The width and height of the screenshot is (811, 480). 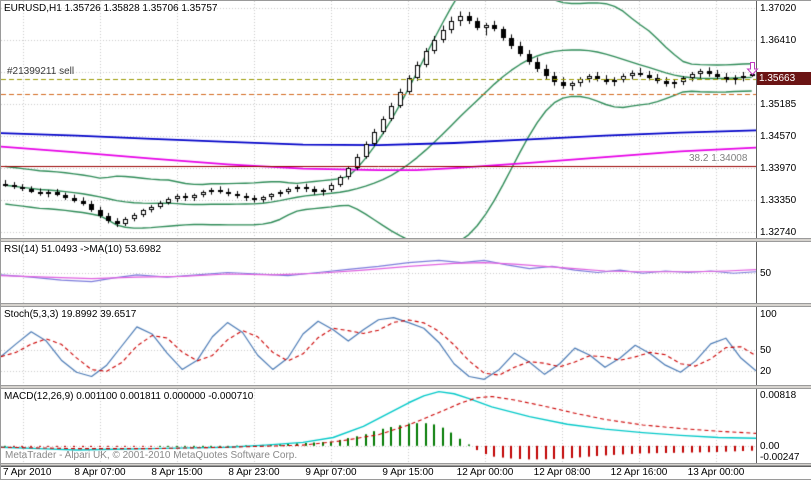 I want to click on price-axis-label: 1.35185, so click(x=778, y=104).